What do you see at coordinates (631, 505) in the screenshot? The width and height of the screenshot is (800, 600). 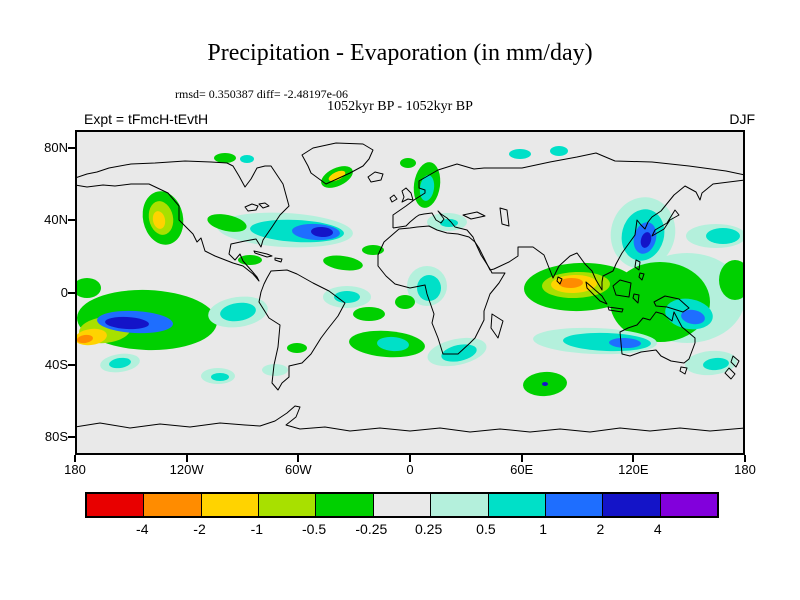 I see `colorbar-segment-darkblue` at bounding box center [631, 505].